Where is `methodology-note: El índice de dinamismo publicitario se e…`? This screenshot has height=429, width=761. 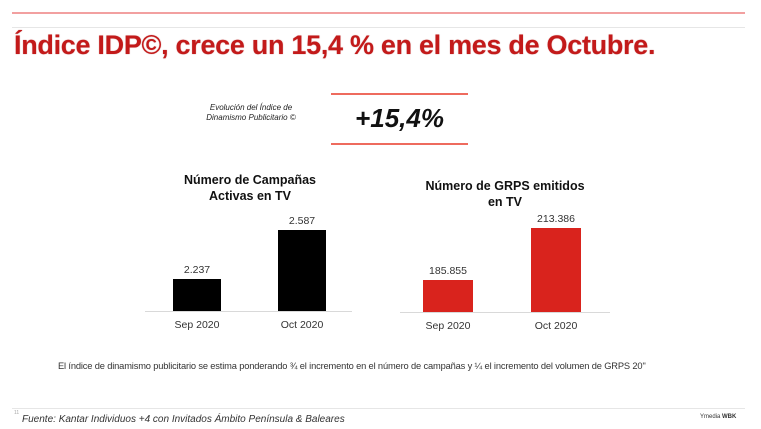
methodology-note: El índice de dinamismo publicitario se e… is located at coordinates (352, 366).